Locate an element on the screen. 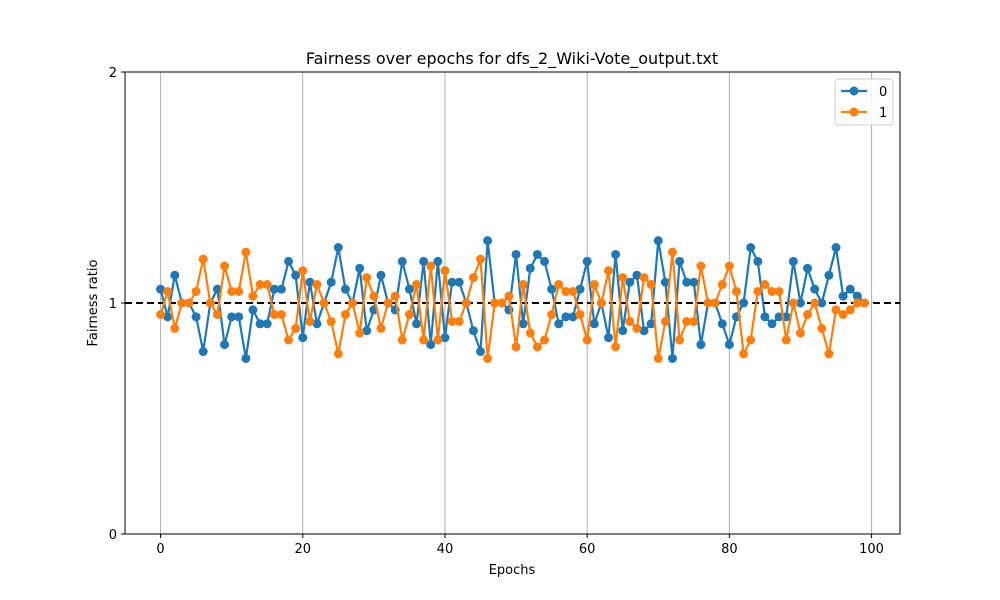 The height and width of the screenshot is (600, 1000). x-tick-label: 60 is located at coordinates (587, 549).